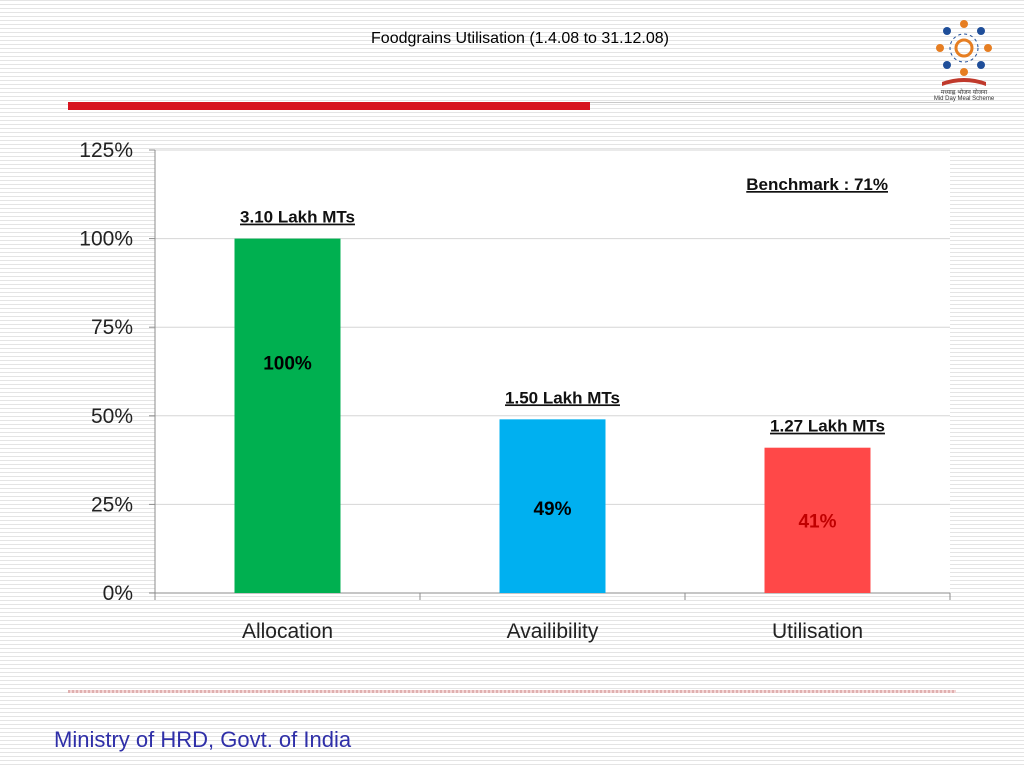  I want to click on logo-text-hindi: मध्याह्न भोजन योजना, so click(964, 92).